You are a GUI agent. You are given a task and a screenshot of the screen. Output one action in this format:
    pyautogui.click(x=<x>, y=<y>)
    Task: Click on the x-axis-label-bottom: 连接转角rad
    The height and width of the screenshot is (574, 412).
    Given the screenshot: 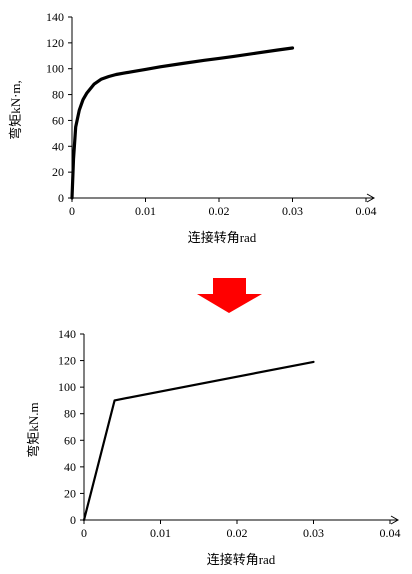 What is the action you would take?
    pyautogui.click(x=241, y=559)
    